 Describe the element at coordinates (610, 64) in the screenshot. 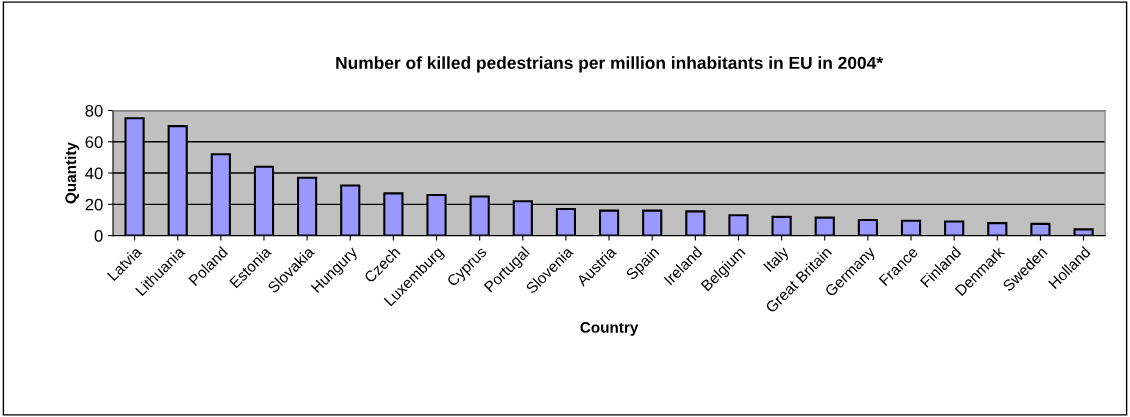

I see `chart-title: Number of killed pedestrians per million inhabitants in EU in 2004*` at that location.